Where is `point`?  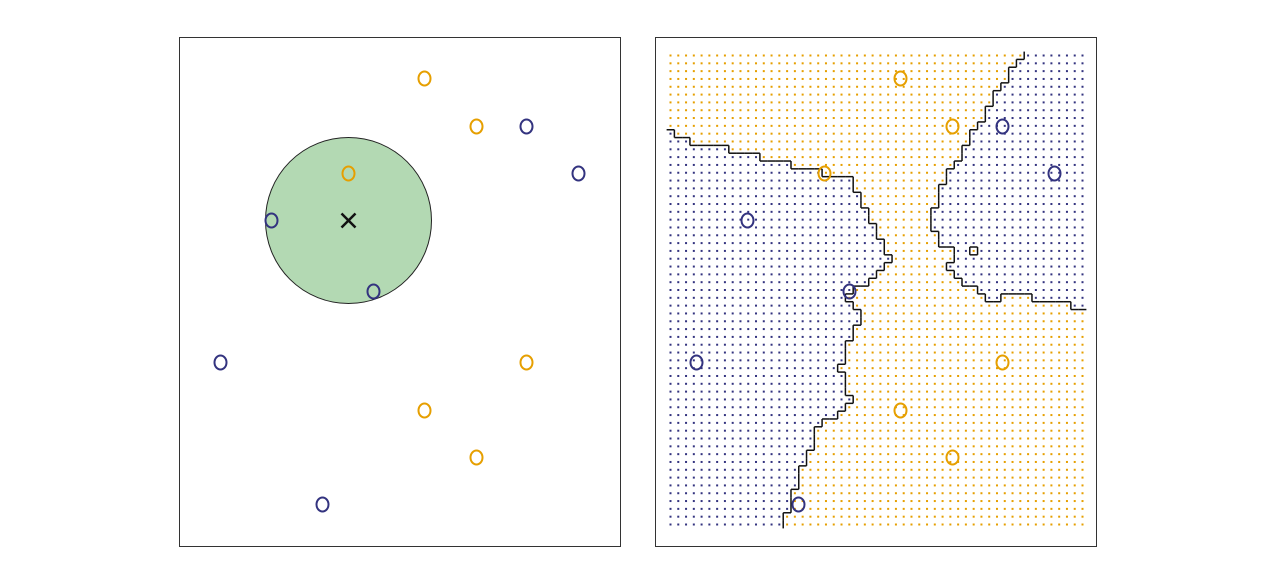
point is located at coordinates (526, 362).